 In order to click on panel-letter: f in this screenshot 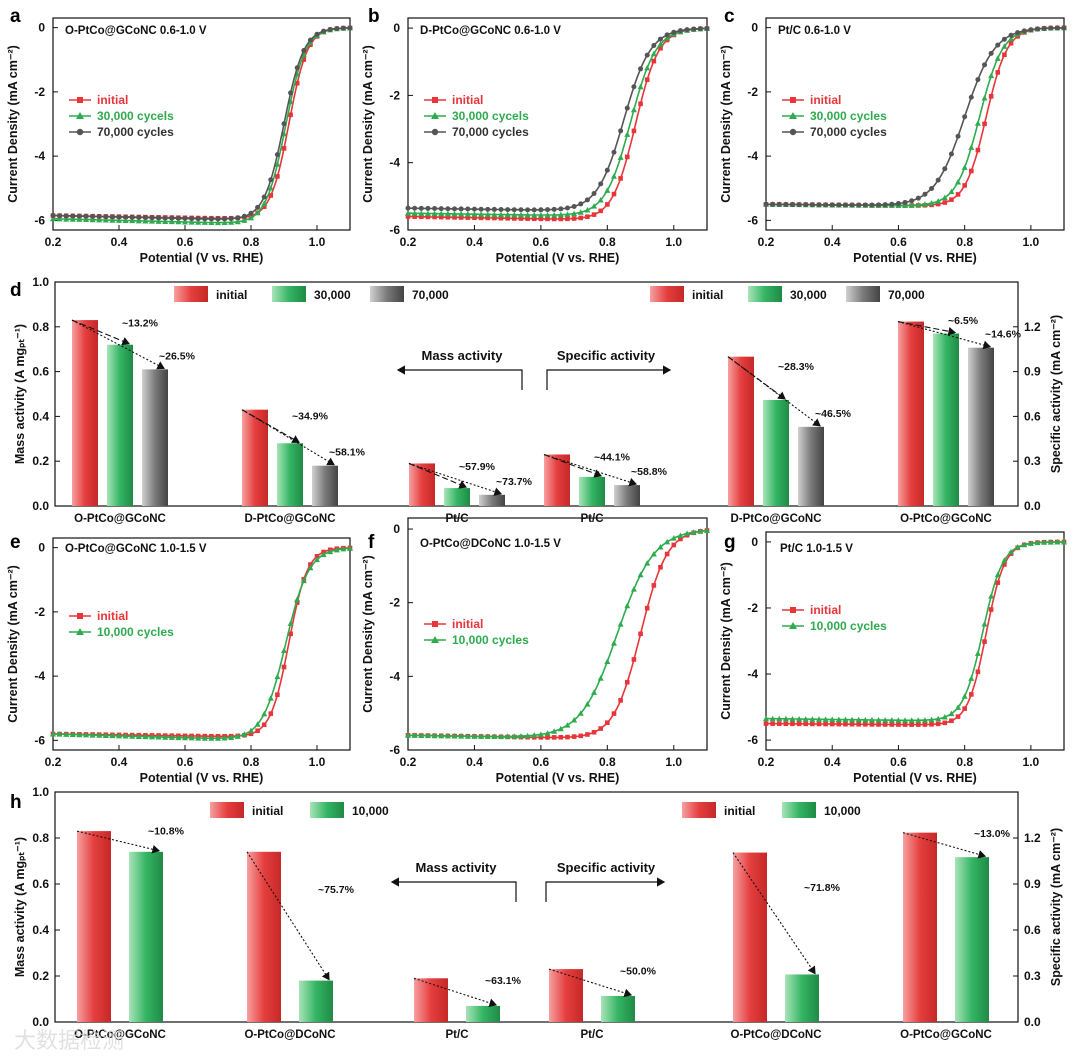, I will do `click(371, 542)`.